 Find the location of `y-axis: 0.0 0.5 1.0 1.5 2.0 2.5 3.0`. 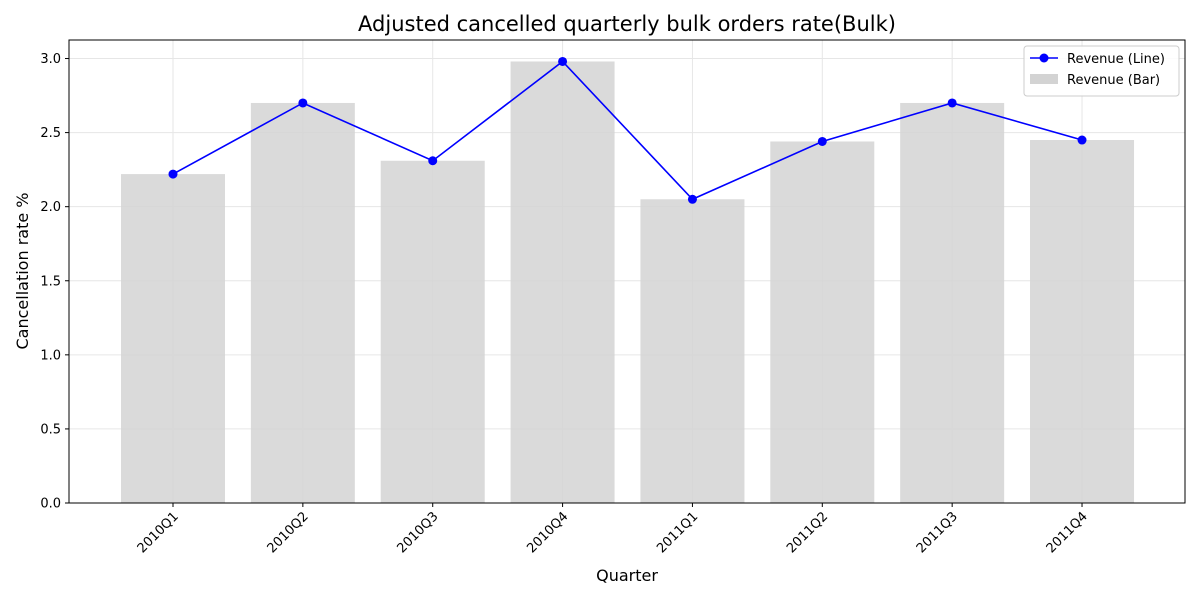

y-axis: 0.0 0.5 1.0 1.5 2.0 2.5 3.0 is located at coordinates (54, 282).